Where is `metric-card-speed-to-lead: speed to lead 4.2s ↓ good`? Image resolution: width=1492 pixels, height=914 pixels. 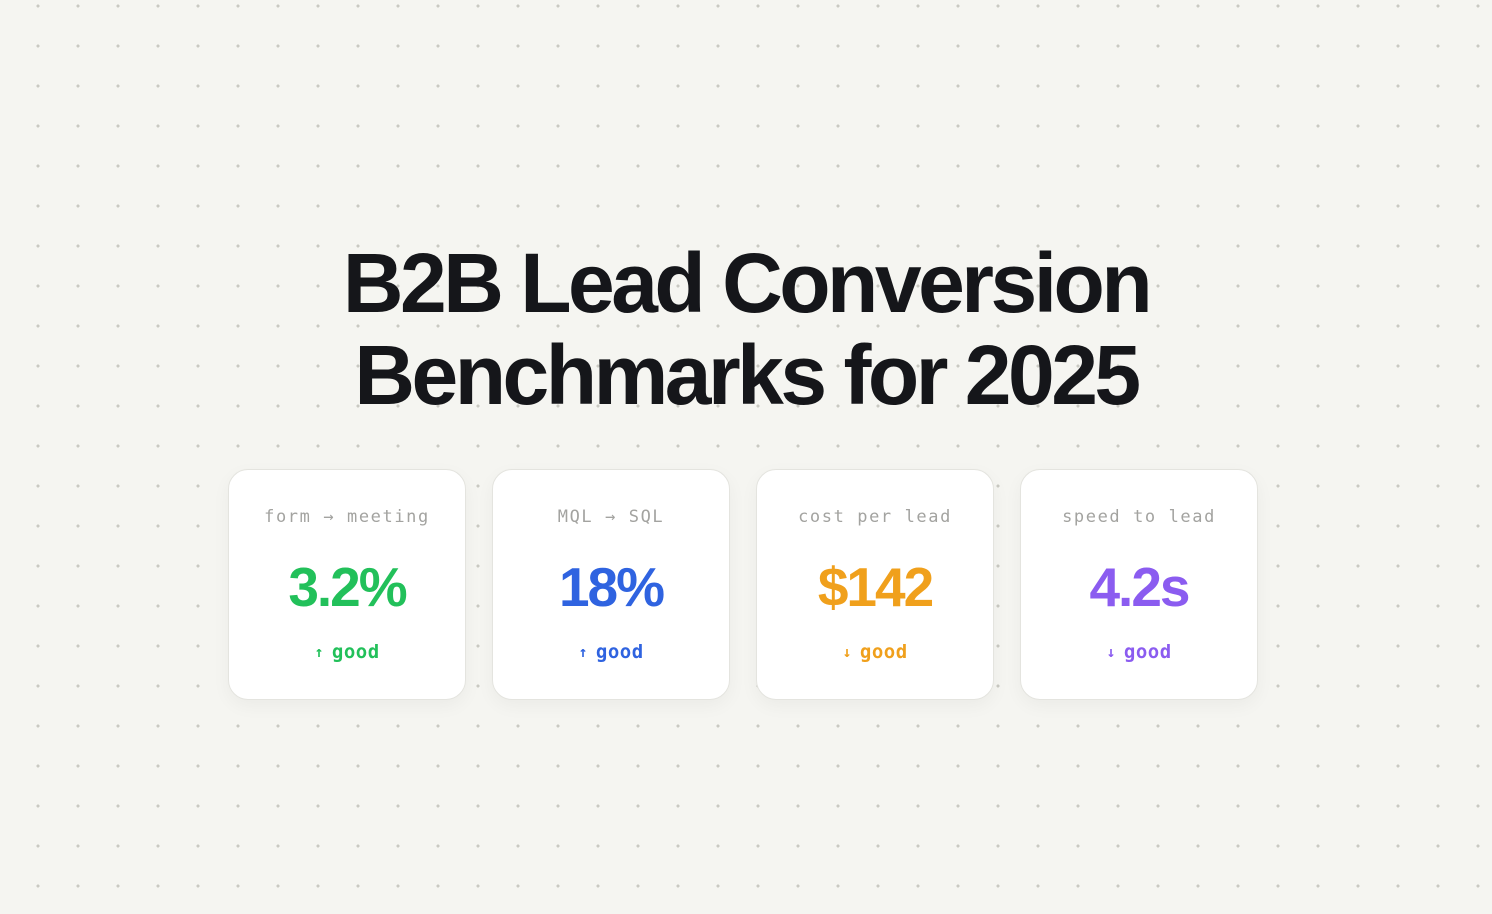
metric-card-speed-to-lead: speed to lead 4.2s ↓ good is located at coordinates (1139, 584).